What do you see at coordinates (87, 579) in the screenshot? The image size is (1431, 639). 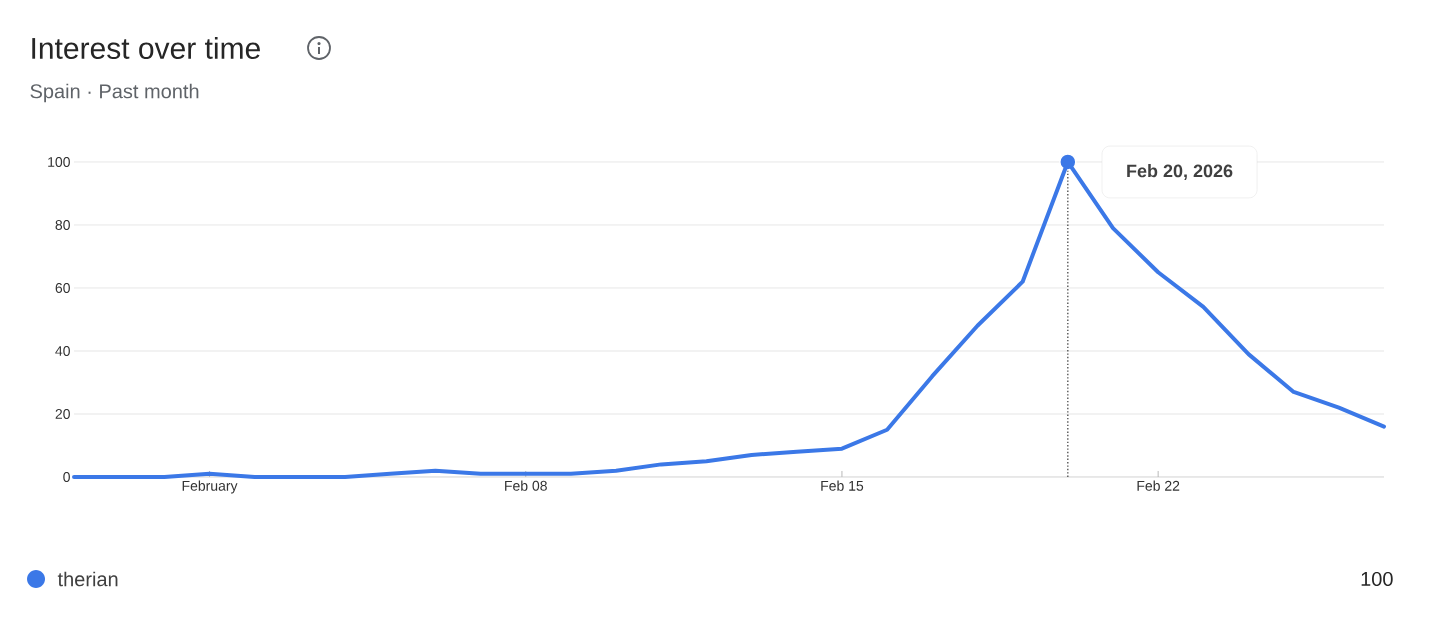 I see `legend-label: therian` at bounding box center [87, 579].